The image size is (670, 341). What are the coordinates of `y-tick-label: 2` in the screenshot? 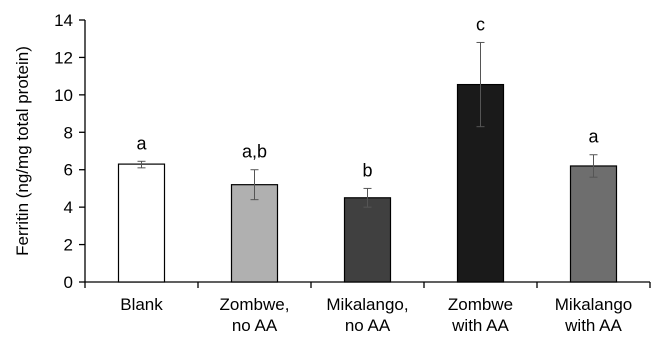 It's located at (68, 245).